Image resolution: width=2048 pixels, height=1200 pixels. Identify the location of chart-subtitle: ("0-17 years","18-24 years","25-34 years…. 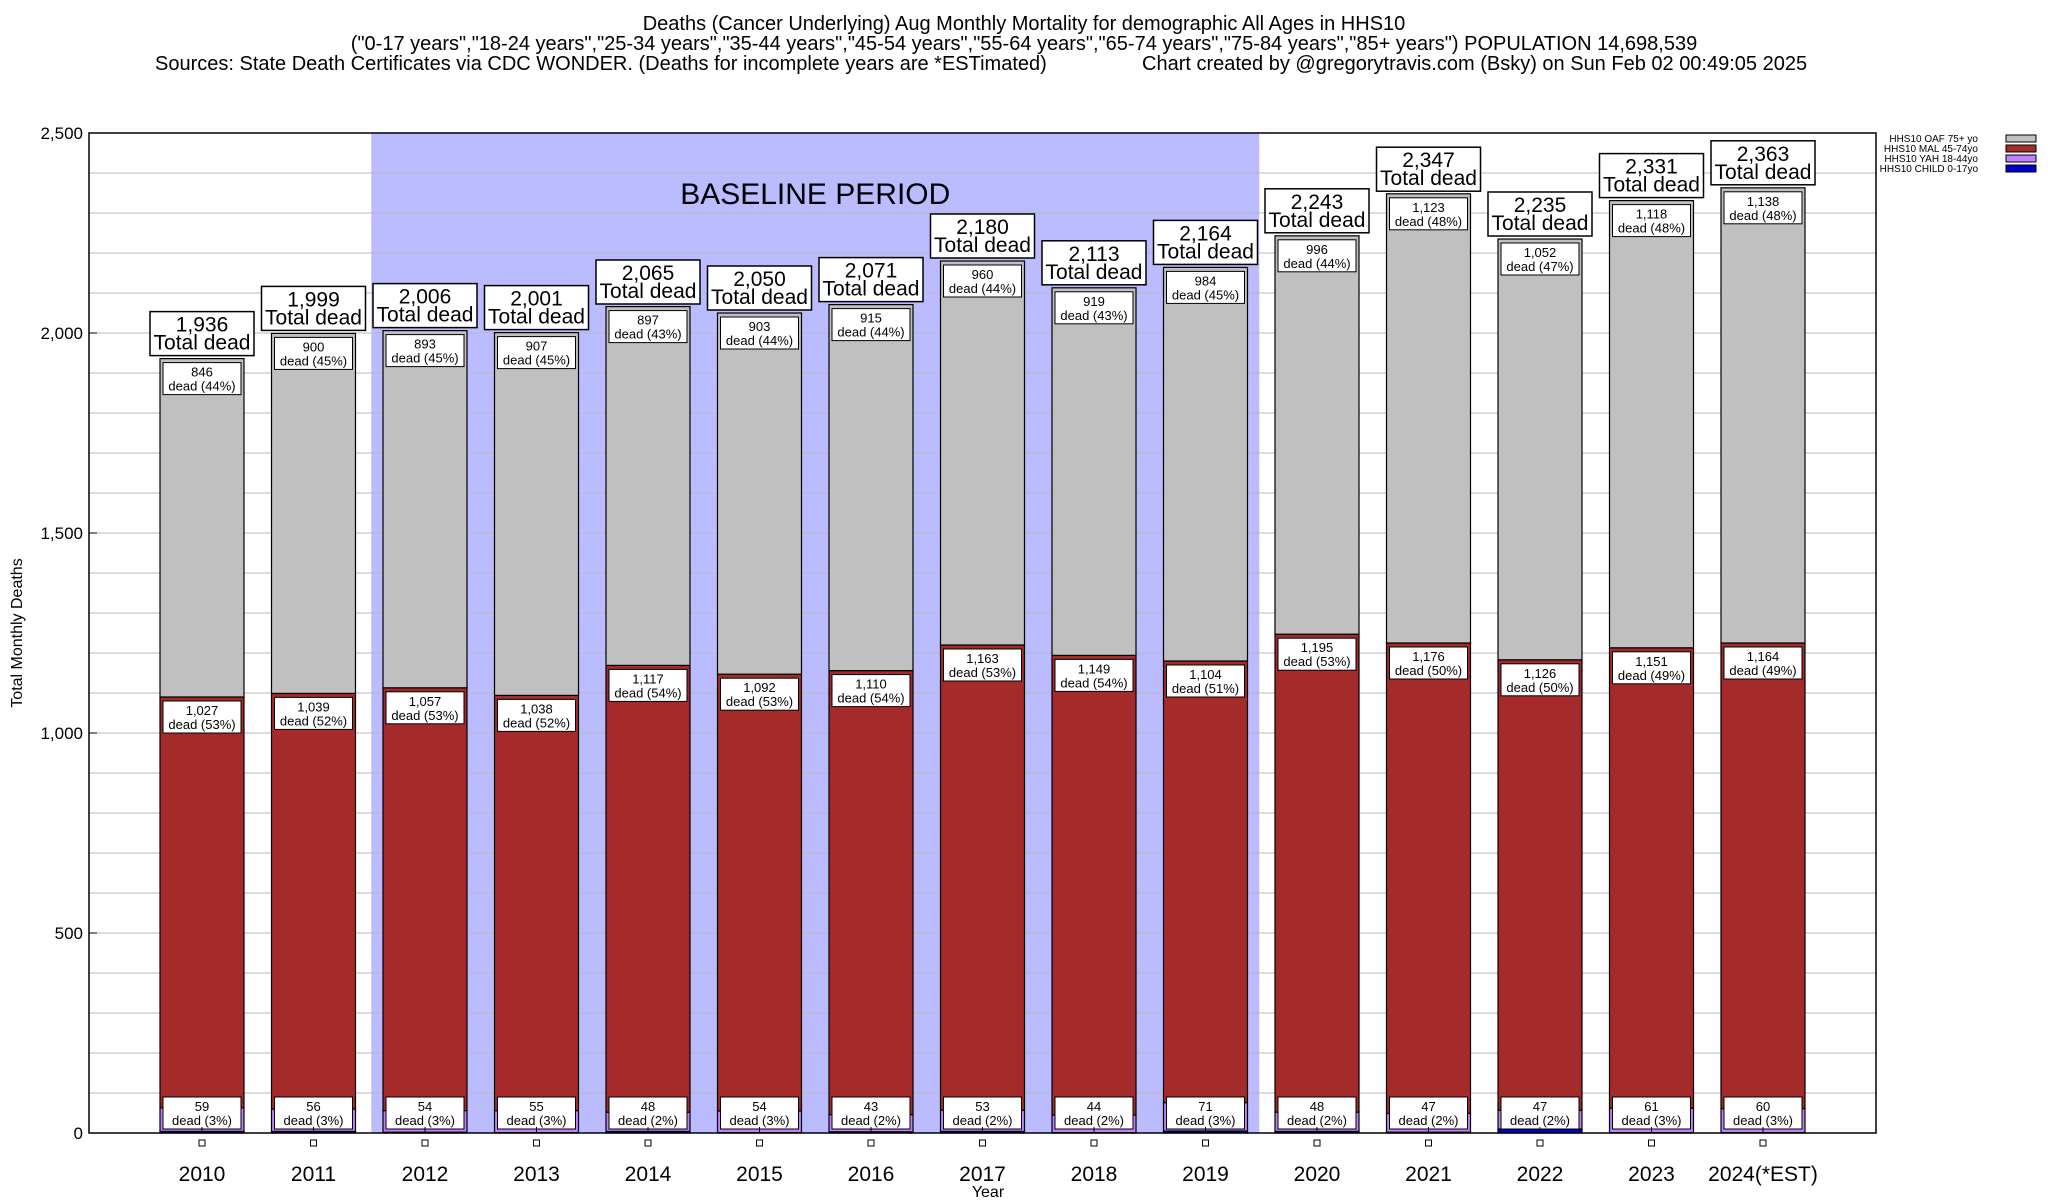
(1024, 44).